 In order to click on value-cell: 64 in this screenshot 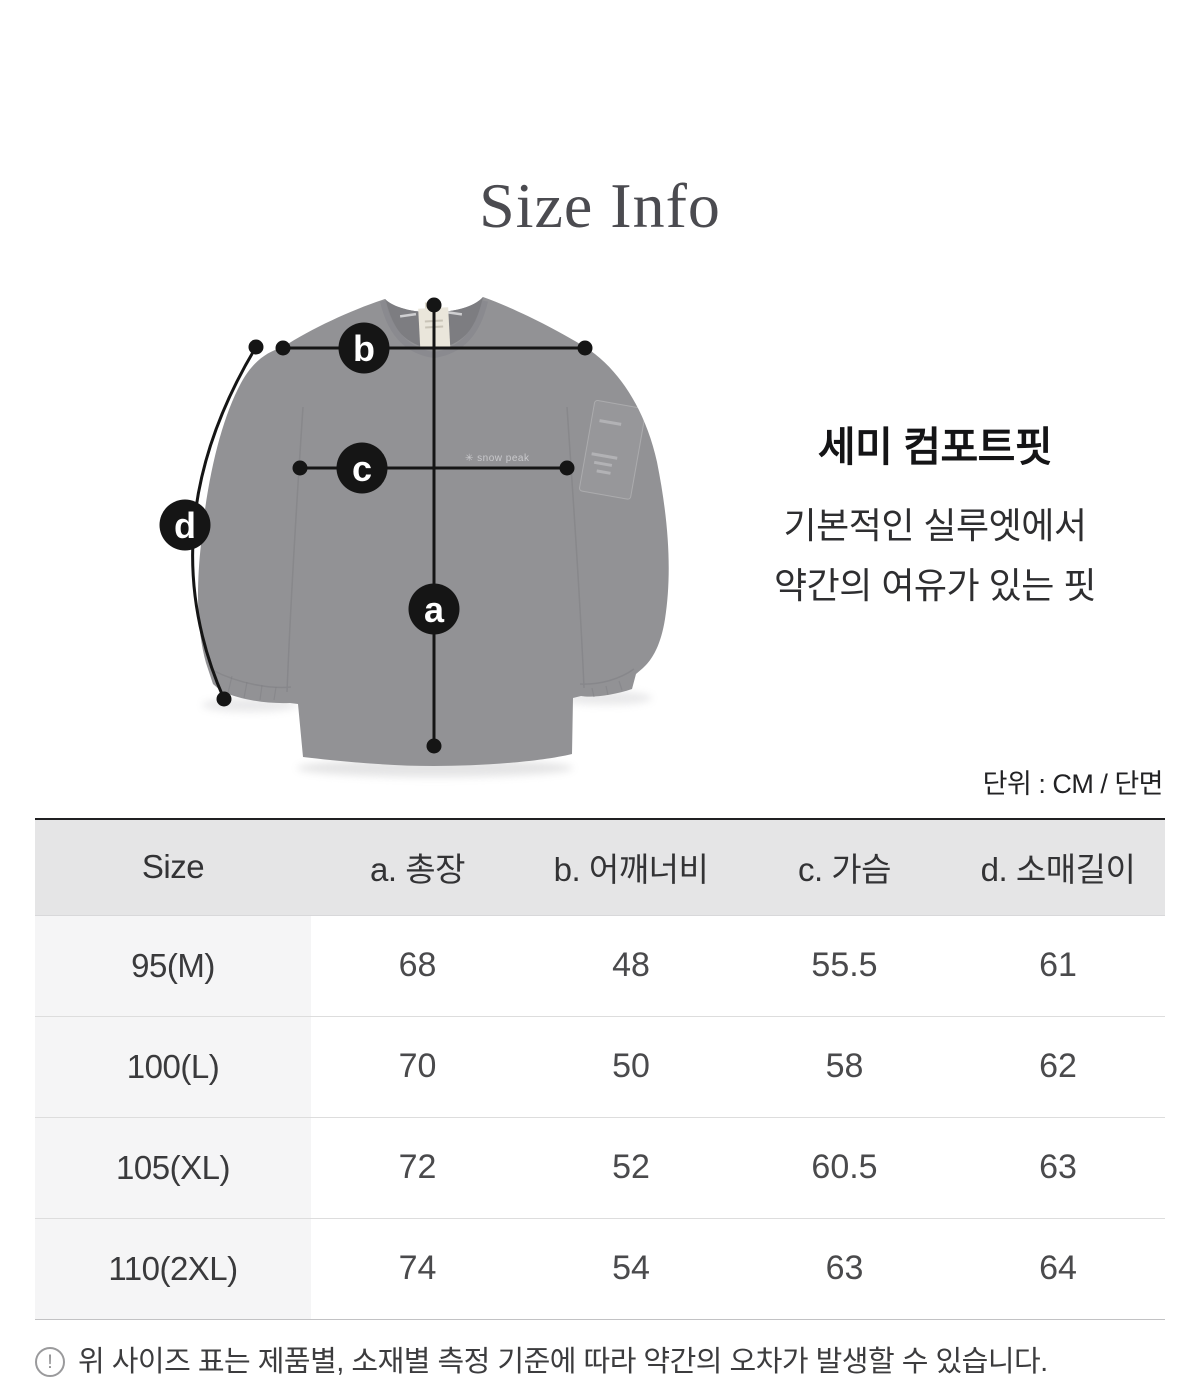, I will do `click(1058, 1268)`.